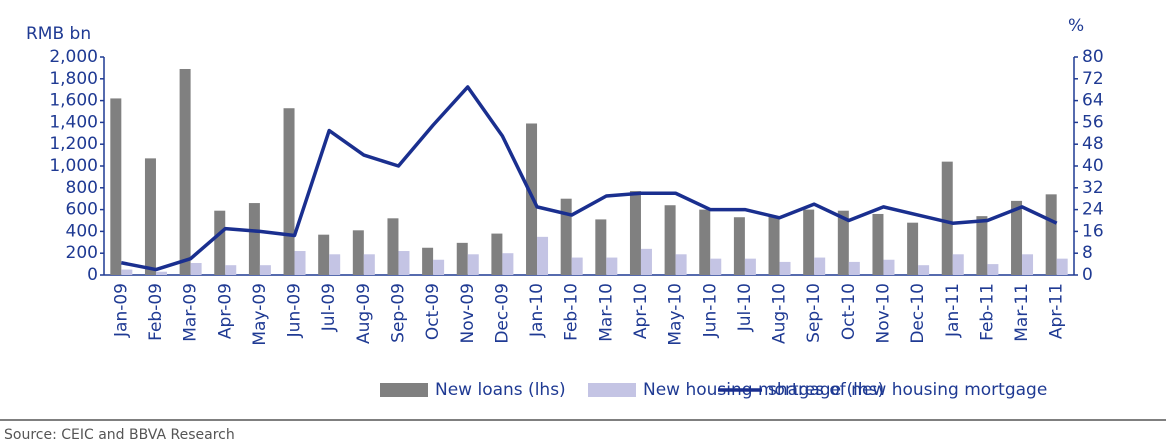 Image resolution: width=1166 pixels, height=447 pixels. Describe the element at coordinates (1087, 275) in the screenshot. I see `y2-tick-label: 0` at that location.